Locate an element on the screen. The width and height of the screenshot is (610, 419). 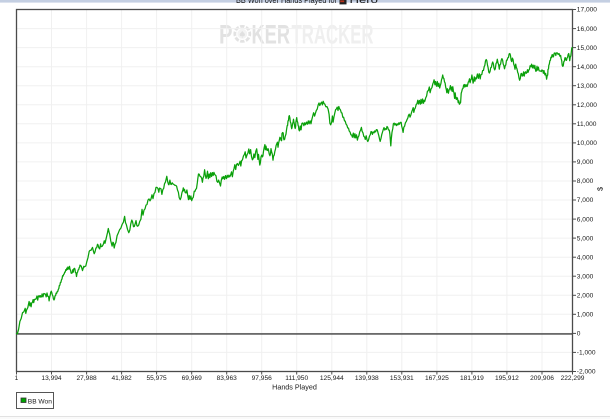
svg-text: 13,994 is located at coordinates (51, 378).